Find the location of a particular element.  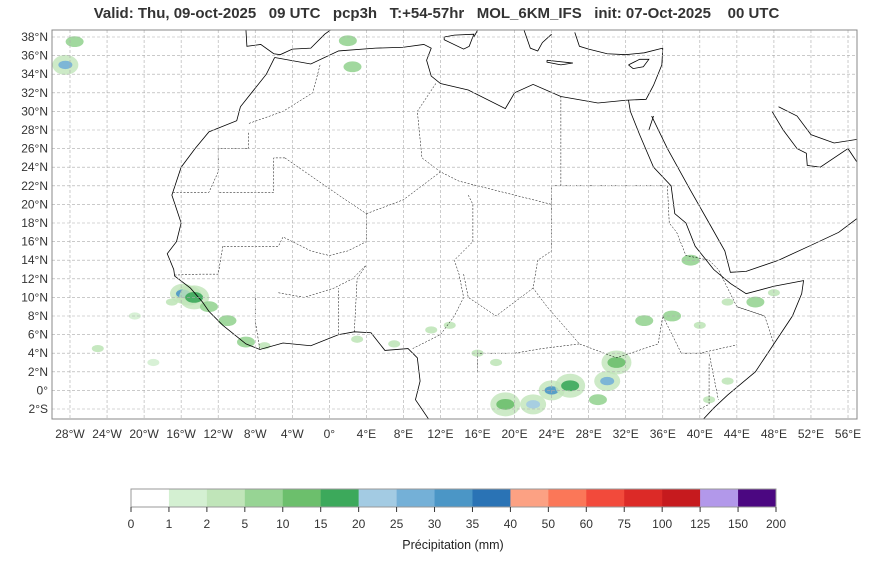

lon-label: 48°E is located at coordinates (774, 434).